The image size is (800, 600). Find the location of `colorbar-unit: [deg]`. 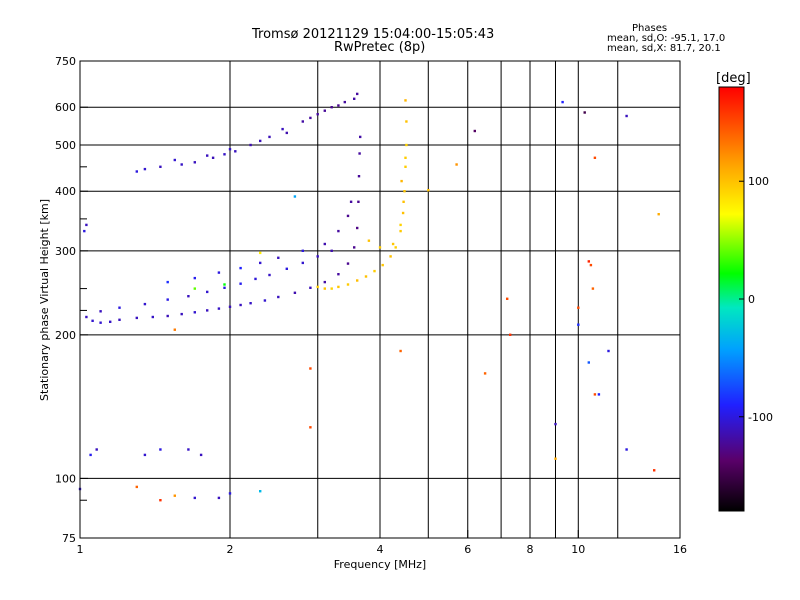

colorbar-unit: [deg] is located at coordinates (733, 78).